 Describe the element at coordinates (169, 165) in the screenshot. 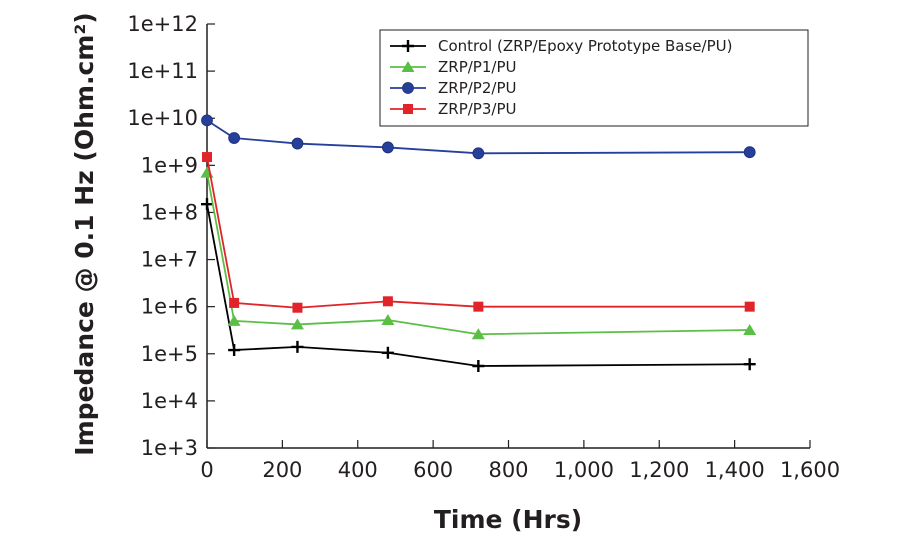

I see `y-tick-label: 1e+9` at that location.